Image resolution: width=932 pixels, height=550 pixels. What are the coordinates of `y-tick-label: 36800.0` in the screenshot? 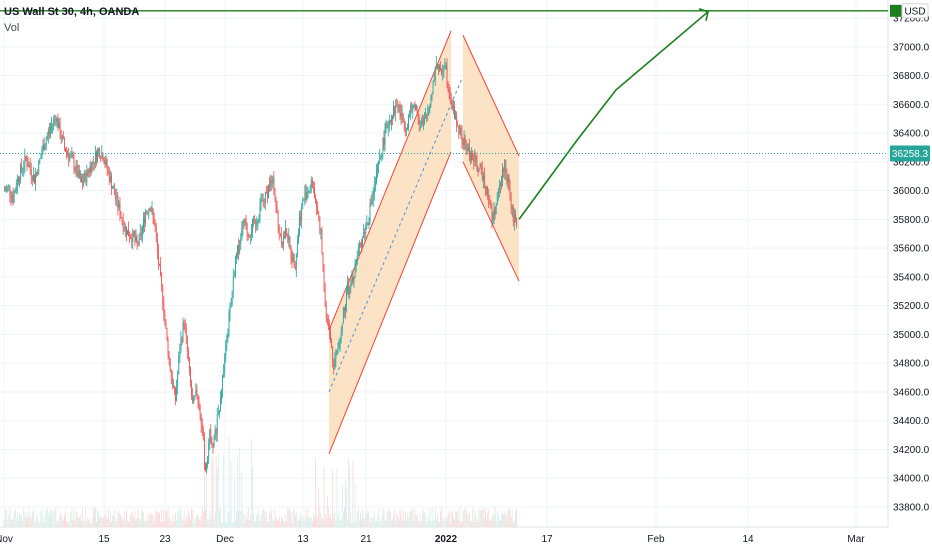 It's located at (911, 76).